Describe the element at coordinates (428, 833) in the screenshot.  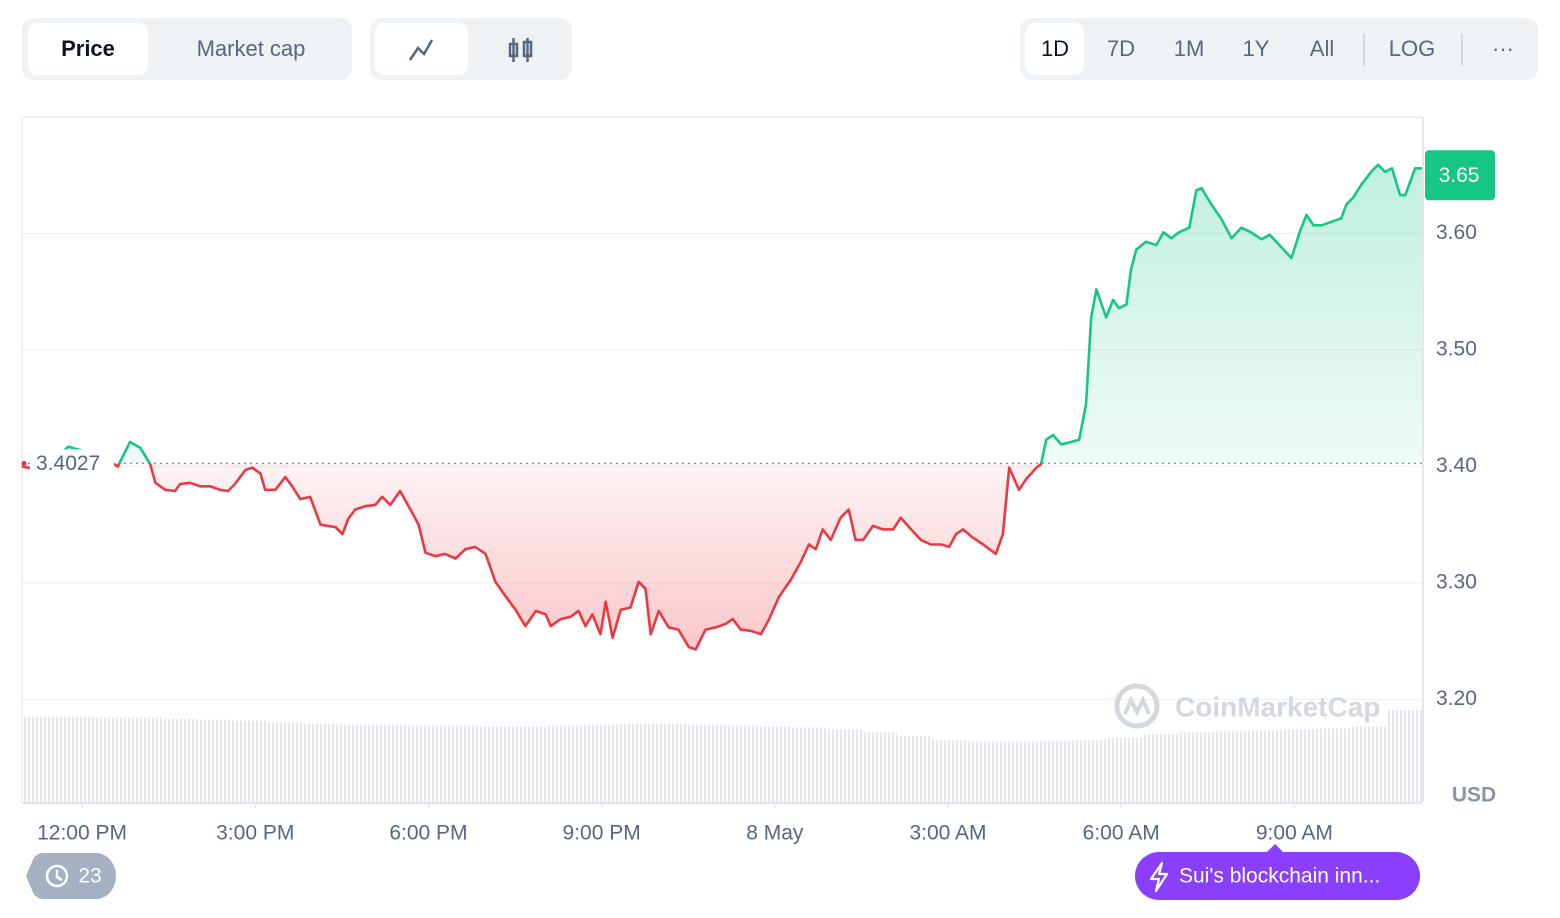
I see `x-tick-label: 6:00 PM` at that location.